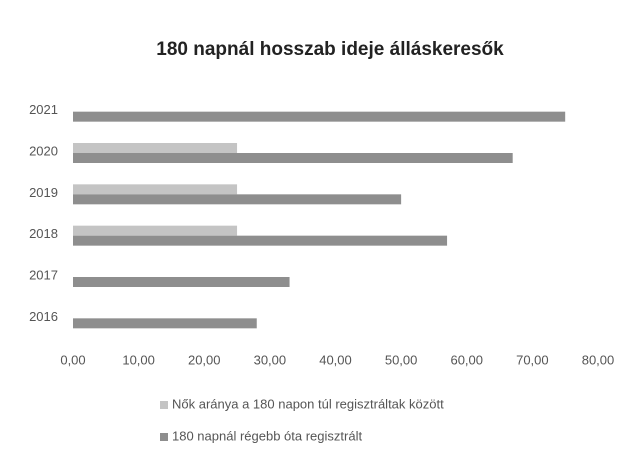 This screenshot has height=460, width=631. Describe the element at coordinates (335, 359) in the screenshot. I see `x-tick-label: 40,00` at that location.